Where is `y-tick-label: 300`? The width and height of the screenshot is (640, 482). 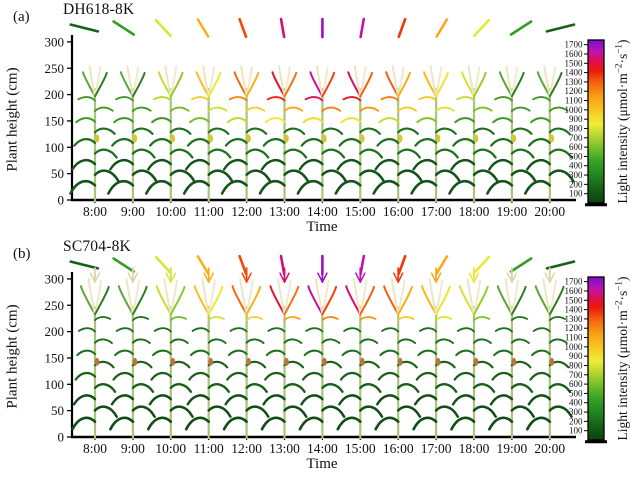 y-tick-label: 300 is located at coordinates (55, 278).